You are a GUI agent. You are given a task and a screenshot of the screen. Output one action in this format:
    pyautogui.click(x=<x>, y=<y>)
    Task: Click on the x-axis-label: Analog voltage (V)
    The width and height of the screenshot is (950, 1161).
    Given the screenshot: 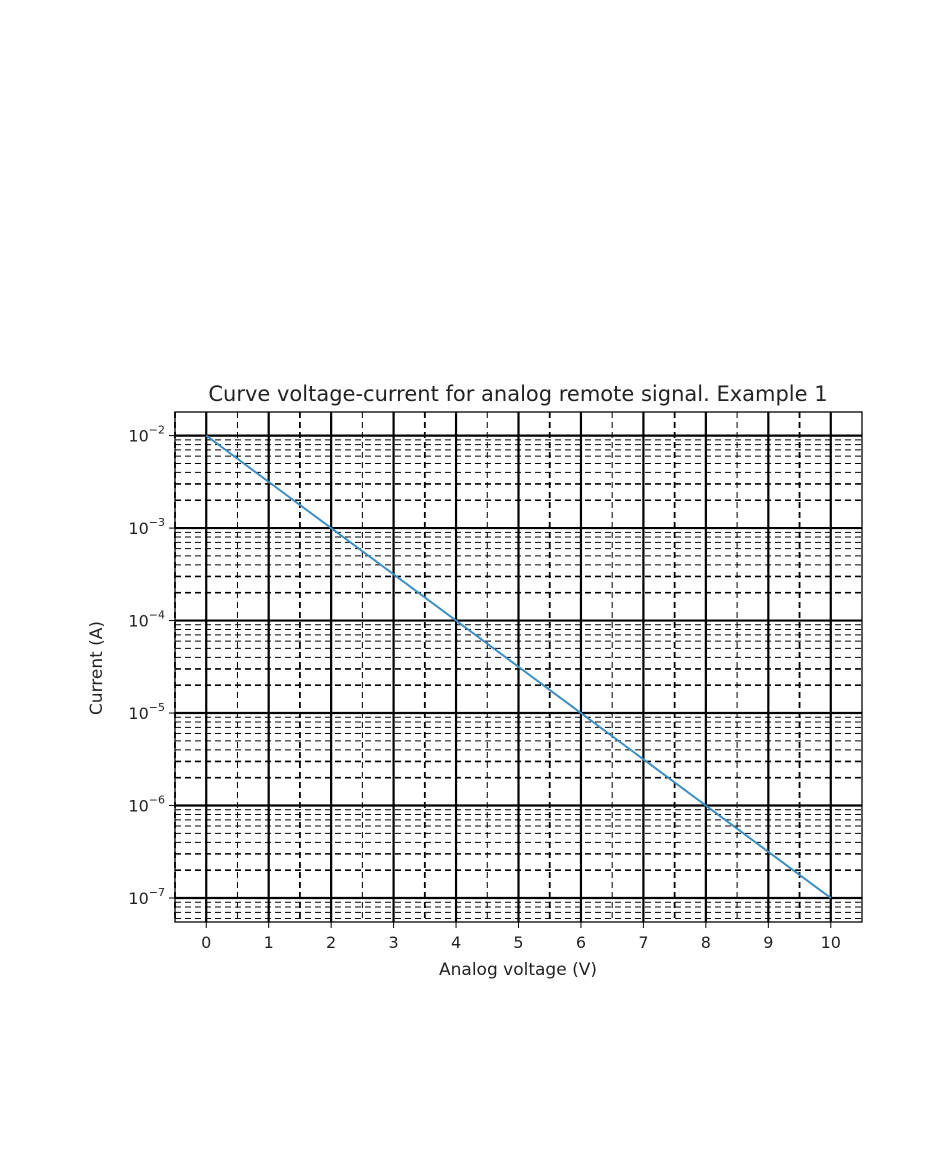 What is the action you would take?
    pyautogui.click(x=518, y=970)
    